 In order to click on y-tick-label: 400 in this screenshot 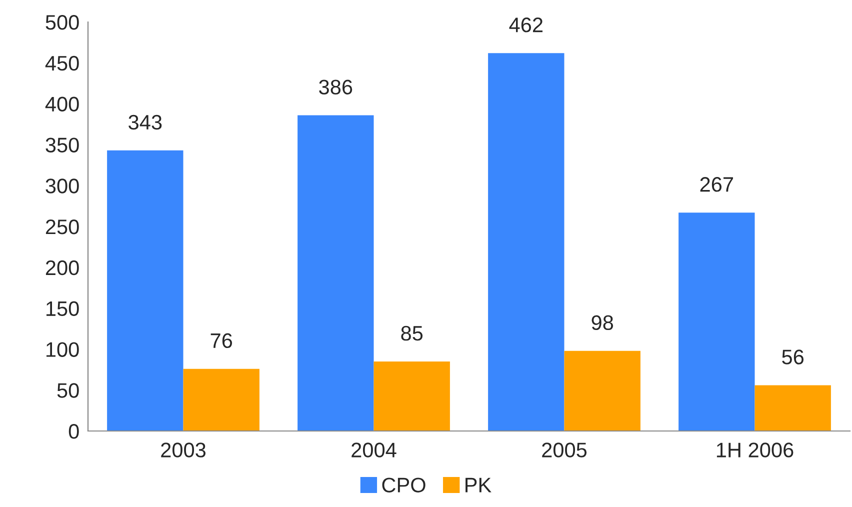, I will do `click(62, 104)`.